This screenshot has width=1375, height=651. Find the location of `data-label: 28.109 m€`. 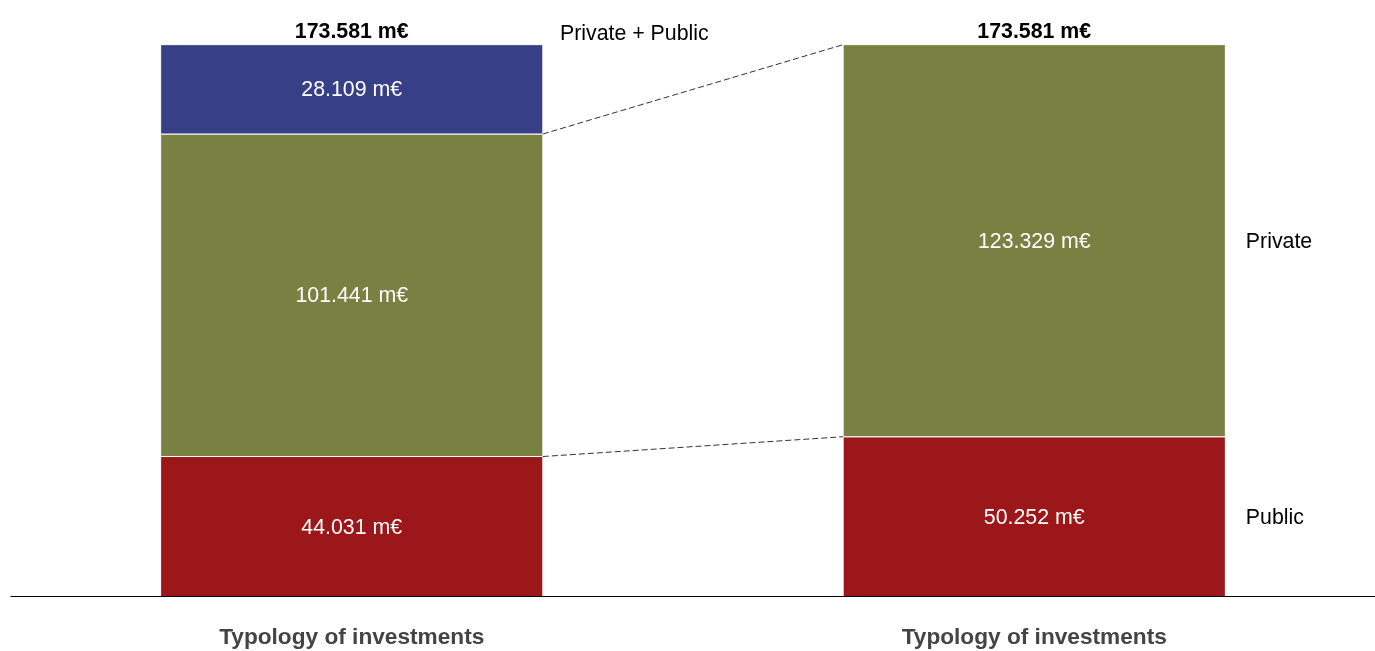

data-label: 28.109 m€ is located at coordinates (352, 89).